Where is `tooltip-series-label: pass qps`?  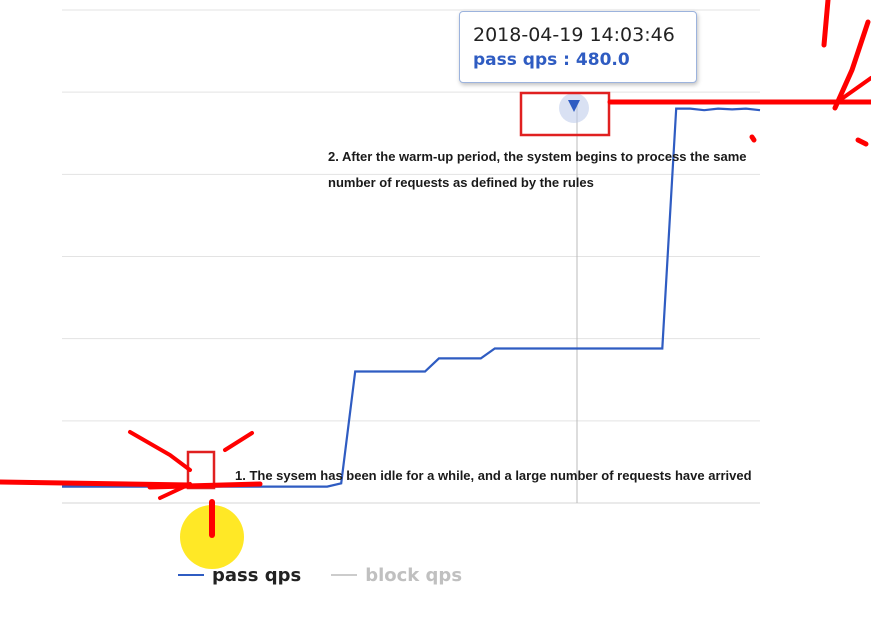
tooltip-series-label: pass qps is located at coordinates (515, 60).